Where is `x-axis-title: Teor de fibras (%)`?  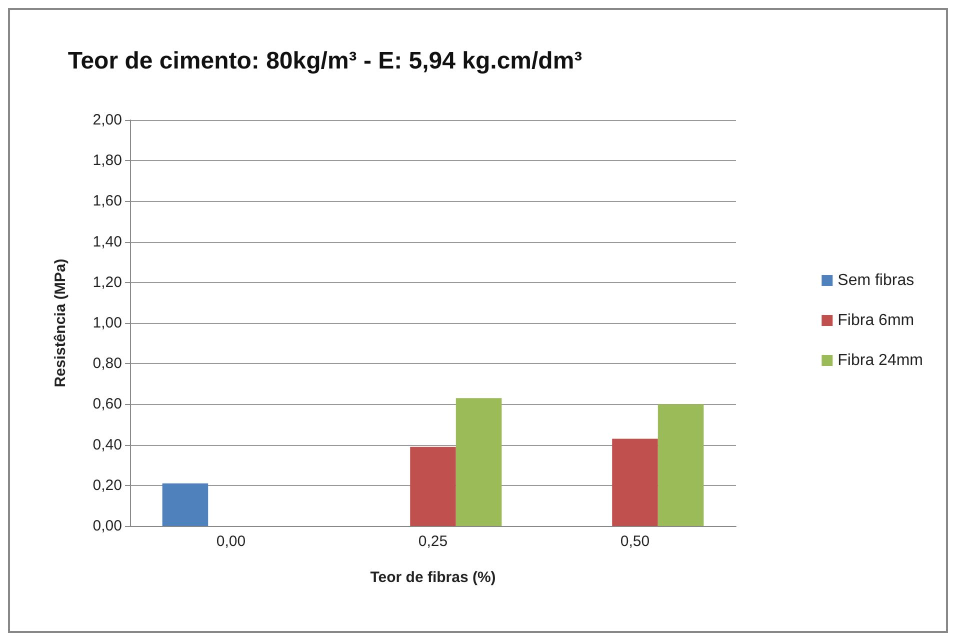
x-axis-title: Teor de fibras (%) is located at coordinates (433, 577).